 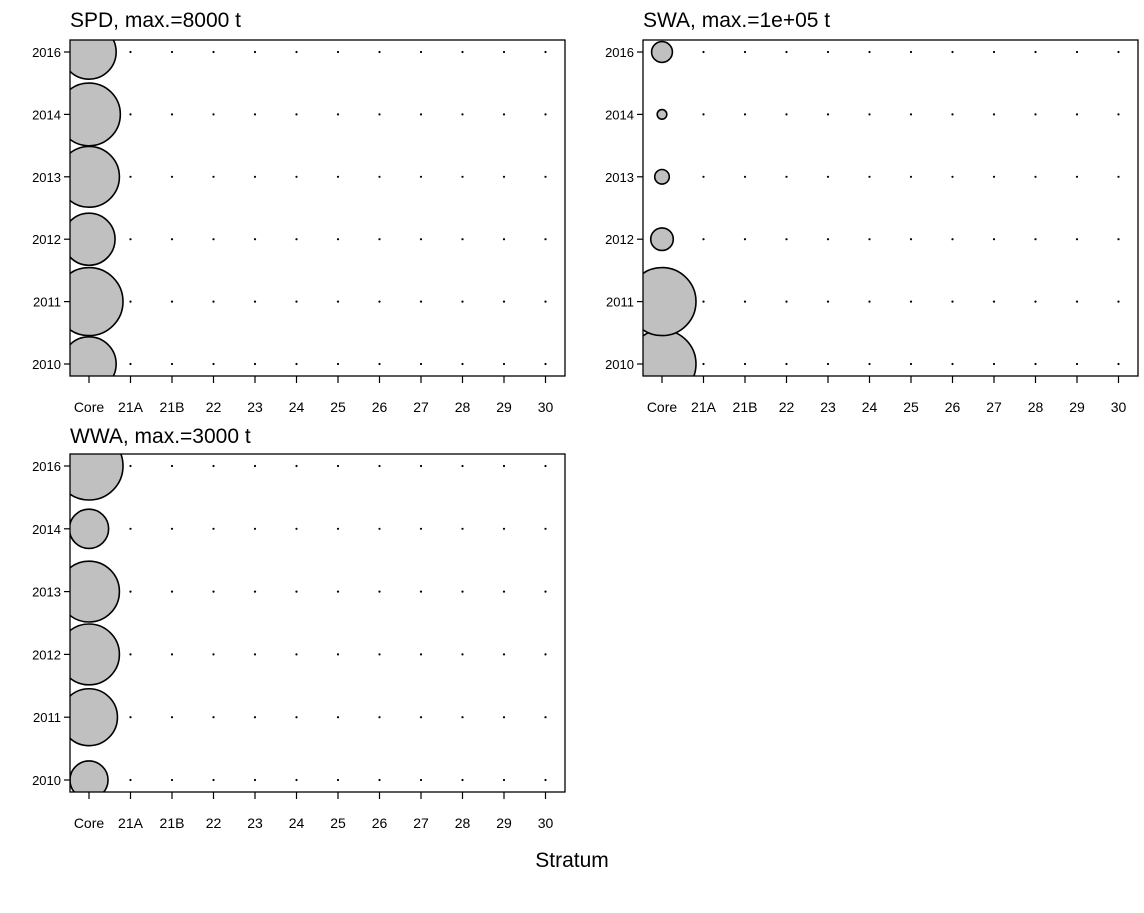 I want to click on x-tick-label: Core, so click(x=662, y=407).